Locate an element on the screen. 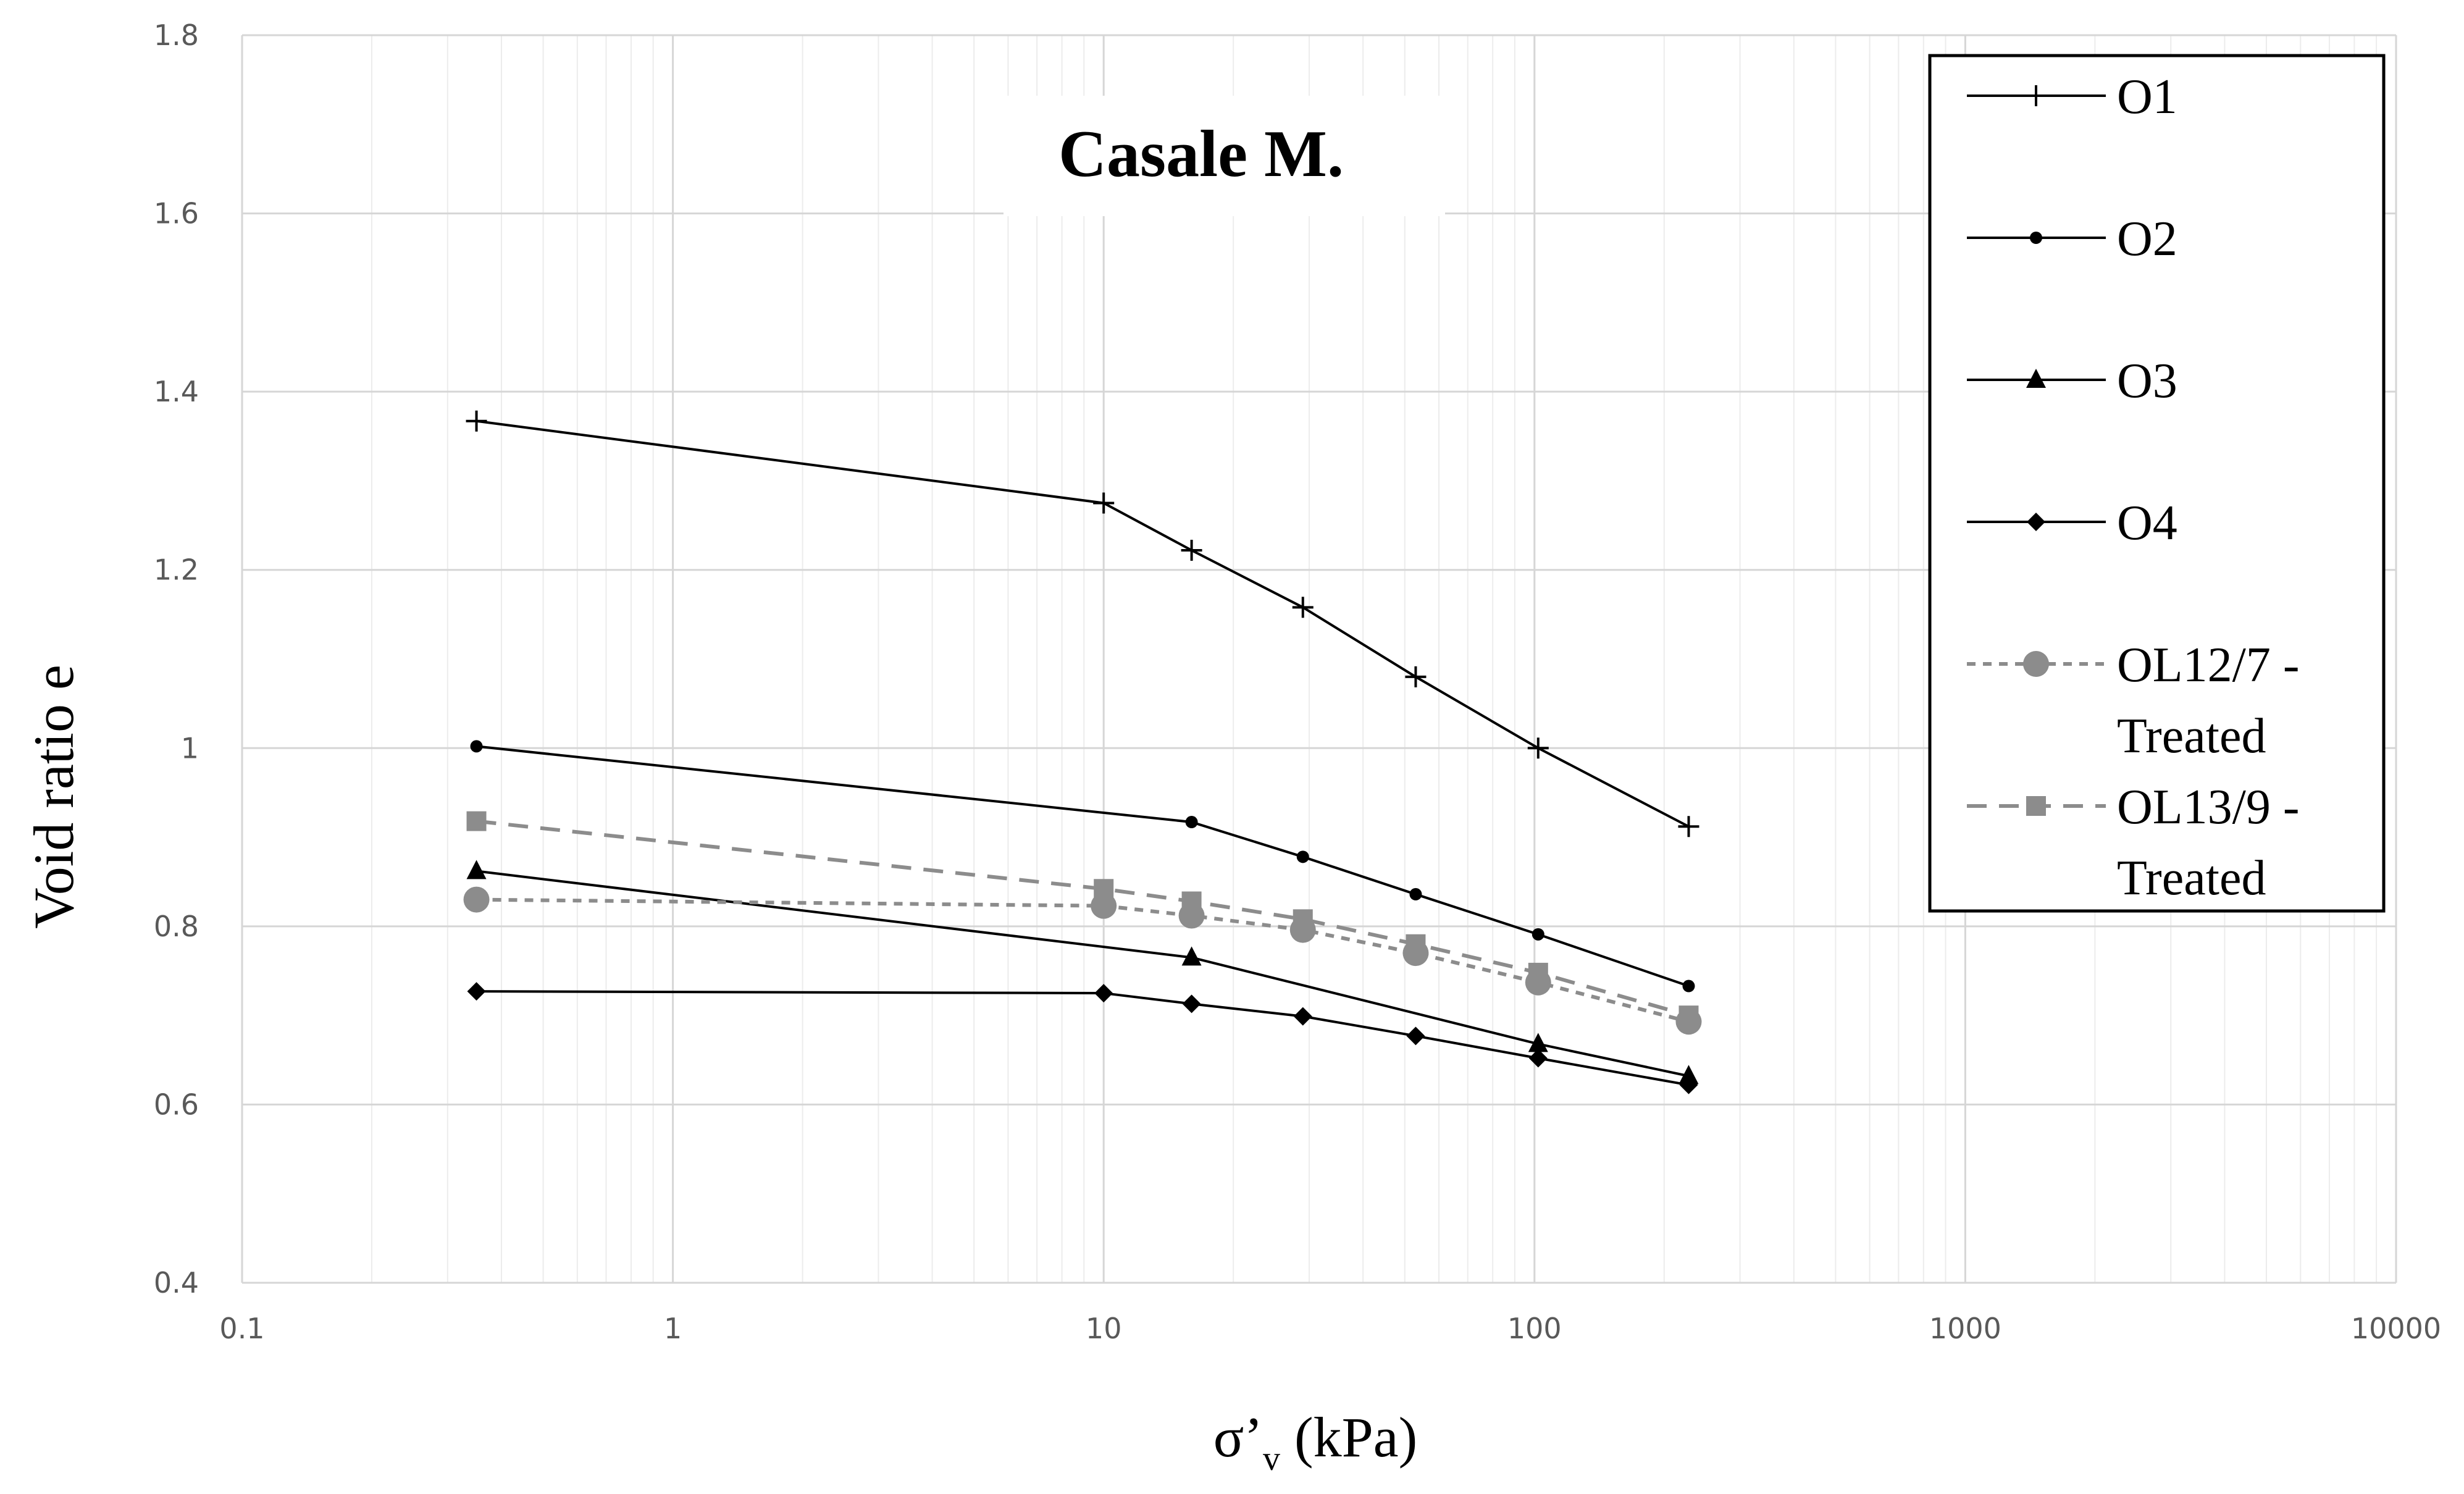  legend-label-line: O3 is located at coordinates (2147, 381).